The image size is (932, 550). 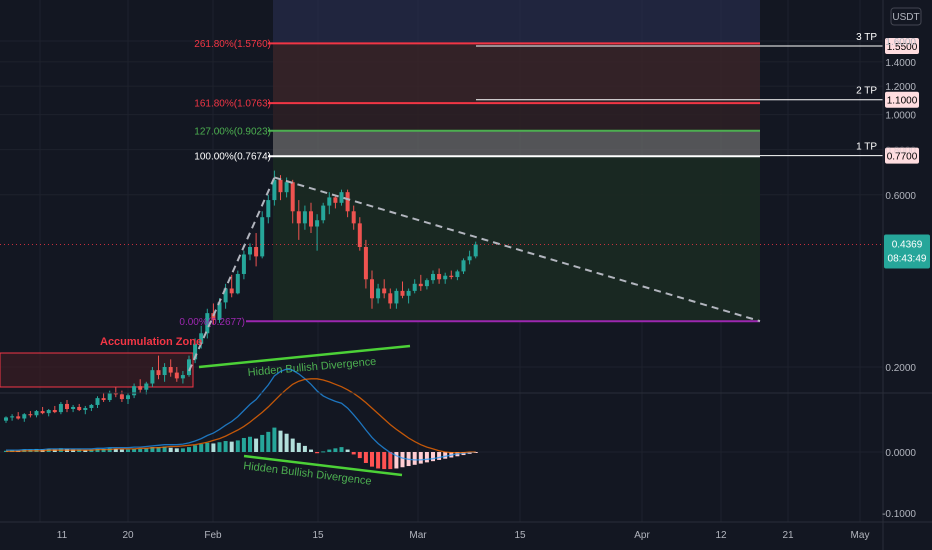 I want to click on tp-label: 2 TP, so click(x=866, y=91).